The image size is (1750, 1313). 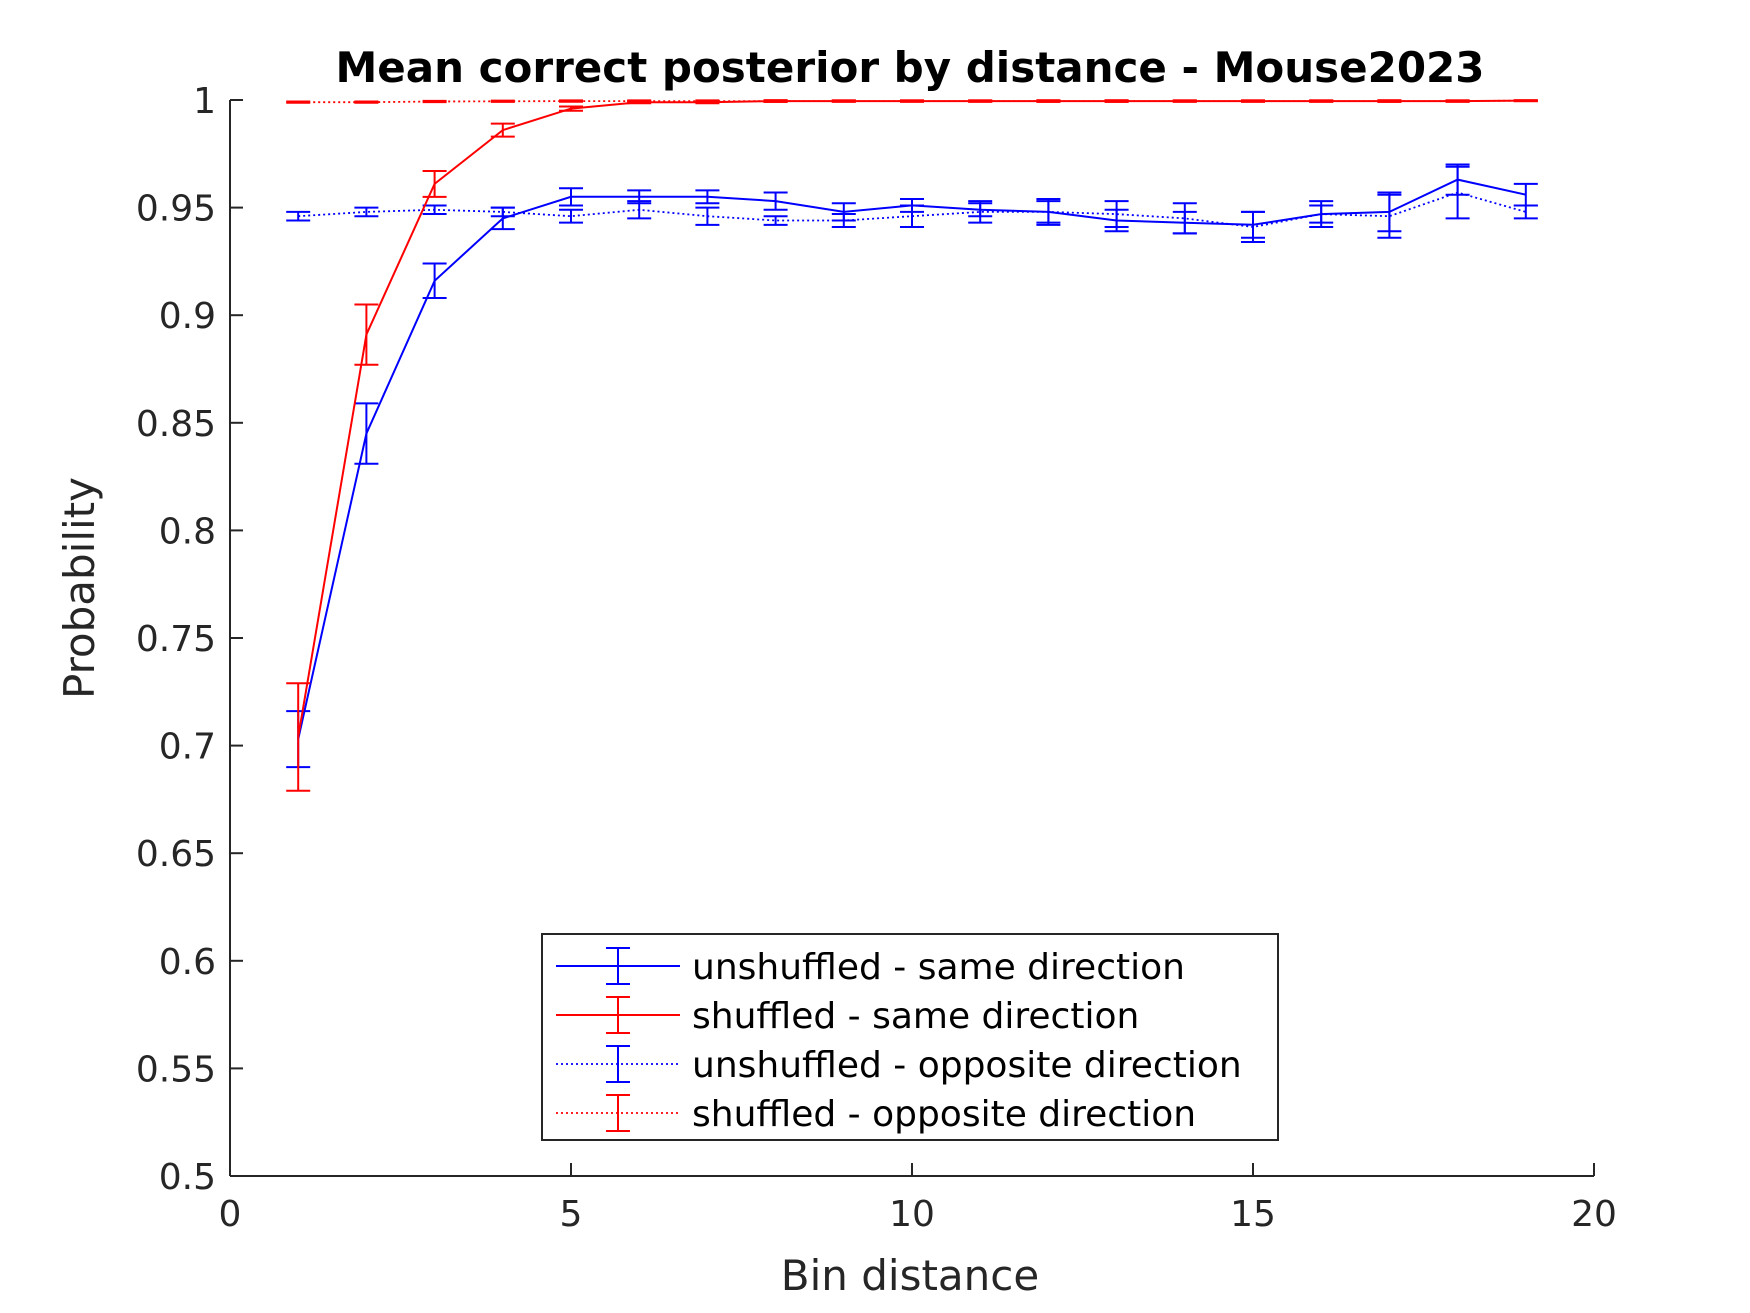 I want to click on y-tick-label: 0.85, so click(x=176, y=424).